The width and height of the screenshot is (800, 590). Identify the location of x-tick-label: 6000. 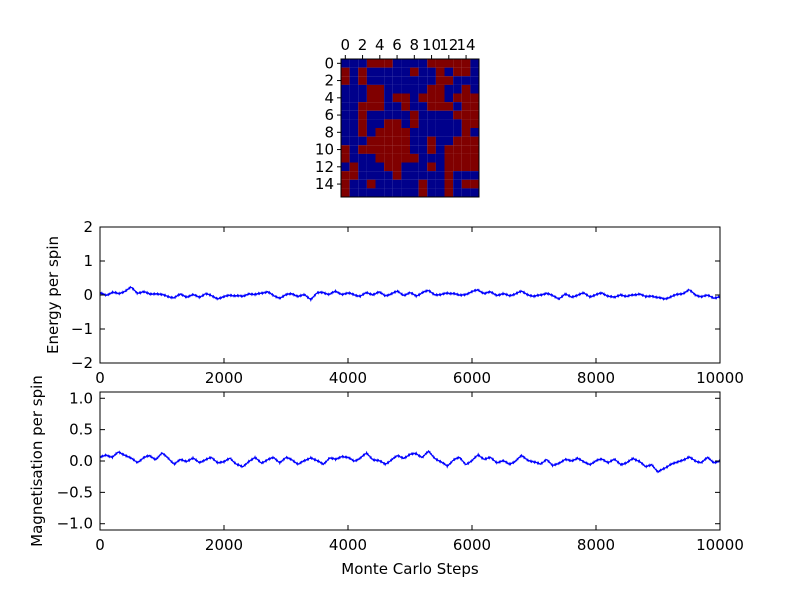
(472, 545).